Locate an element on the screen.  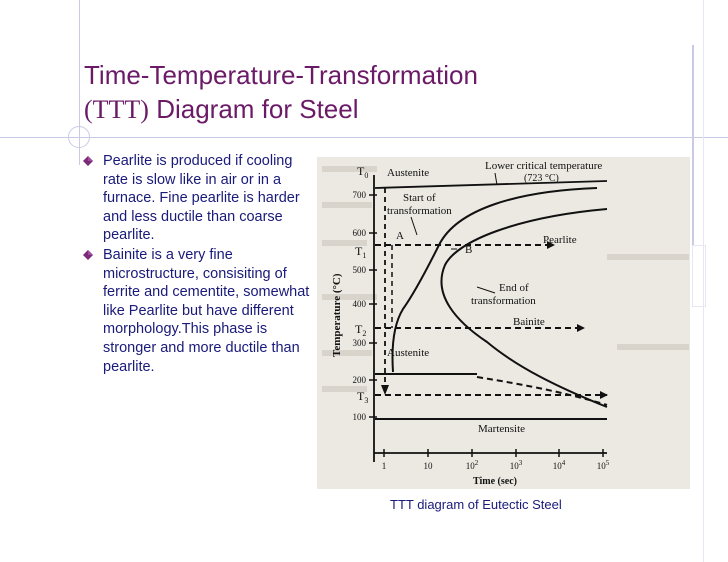
x-tick-label: 10⁴ is located at coordinates (559, 465).